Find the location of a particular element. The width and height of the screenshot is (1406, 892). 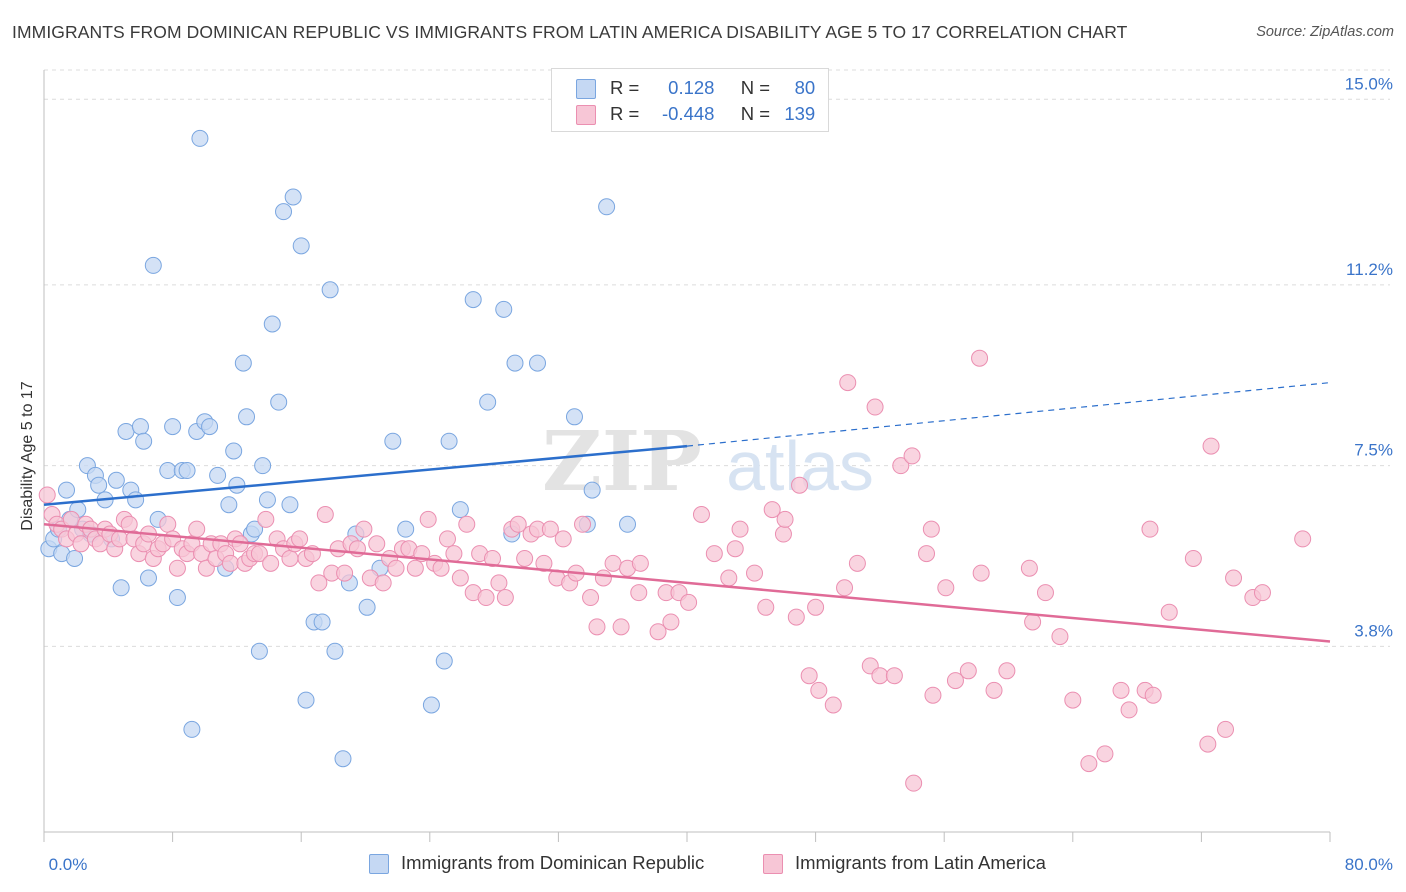

trend-line-dominican-extrapolated is located at coordinates (1008, 414).